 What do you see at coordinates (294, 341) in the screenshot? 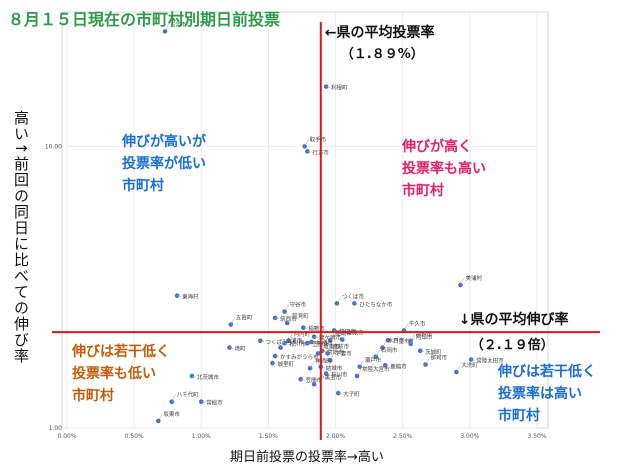
I see `point-label: 土浦市` at bounding box center [294, 341].